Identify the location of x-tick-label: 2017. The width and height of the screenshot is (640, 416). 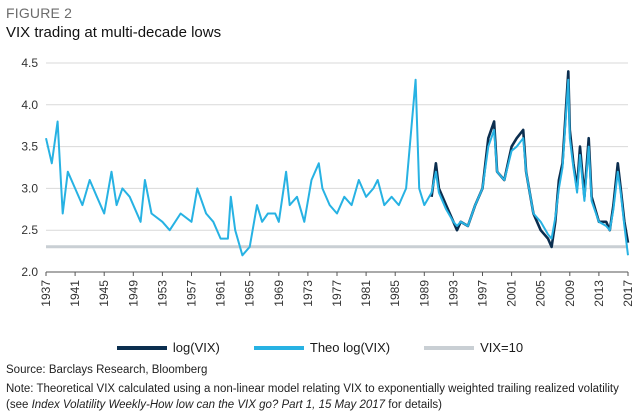
(628, 293).